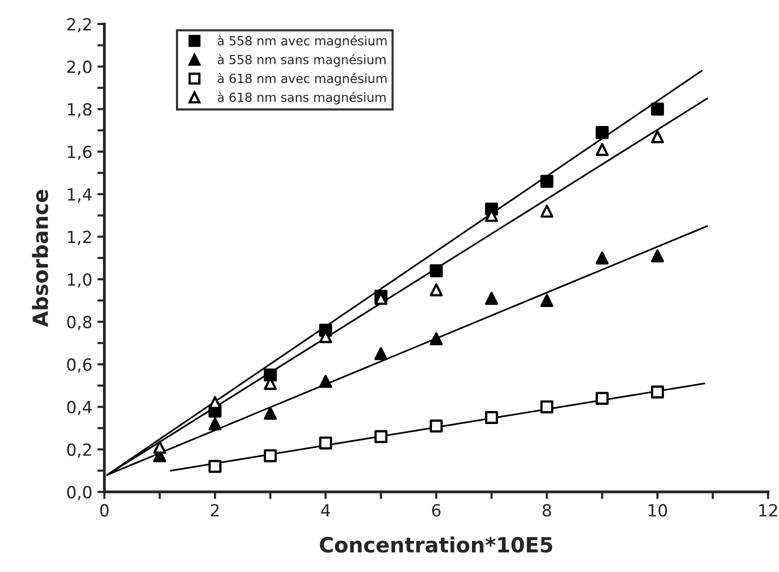 The height and width of the screenshot is (572, 779). I want to click on legend-label: à 618 nm sans magnésium, so click(302, 98).